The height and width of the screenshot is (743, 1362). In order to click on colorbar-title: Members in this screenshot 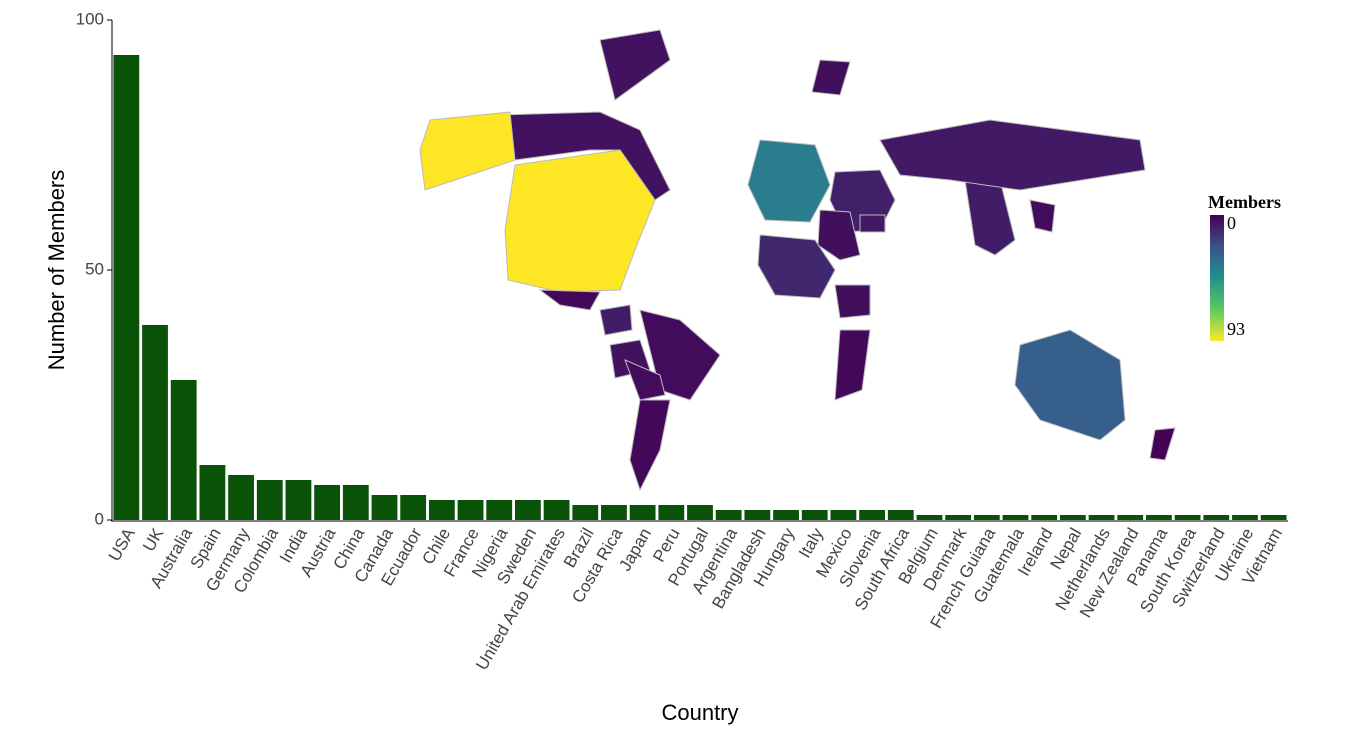, I will do `click(1244, 202)`.